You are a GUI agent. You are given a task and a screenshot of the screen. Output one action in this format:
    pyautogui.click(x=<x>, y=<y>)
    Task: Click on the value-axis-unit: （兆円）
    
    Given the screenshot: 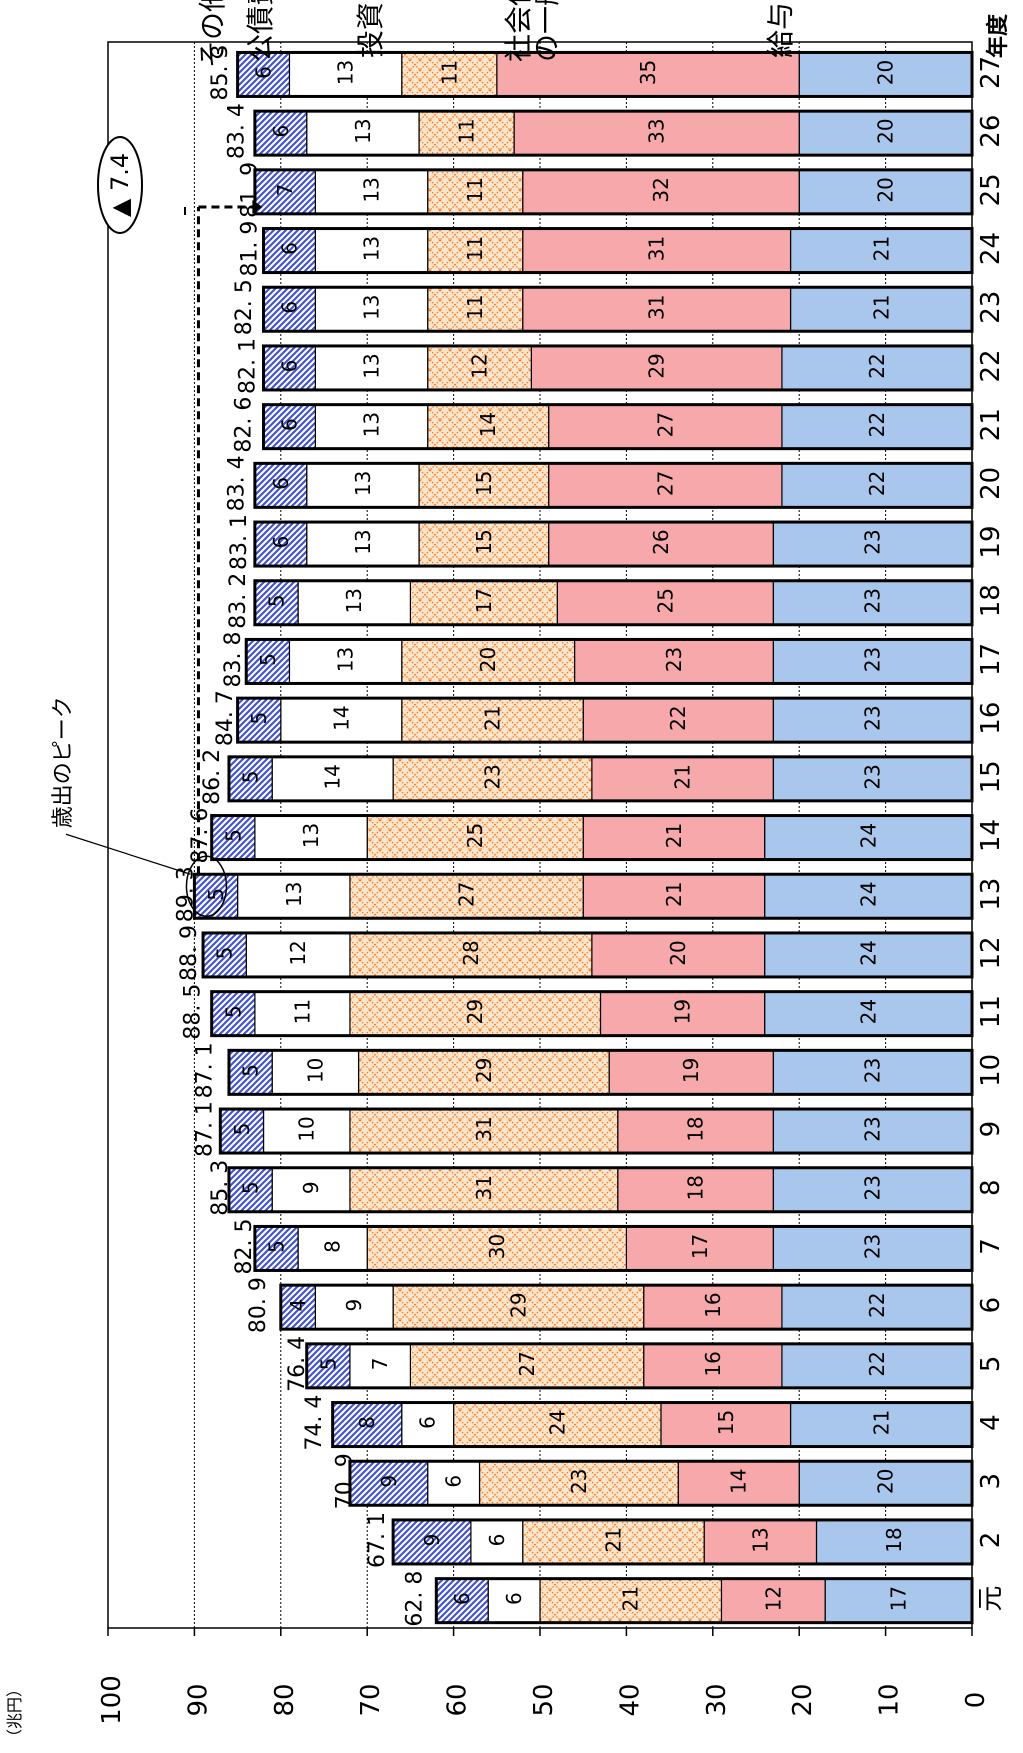 What is the action you would take?
    pyautogui.click(x=14, y=1713)
    